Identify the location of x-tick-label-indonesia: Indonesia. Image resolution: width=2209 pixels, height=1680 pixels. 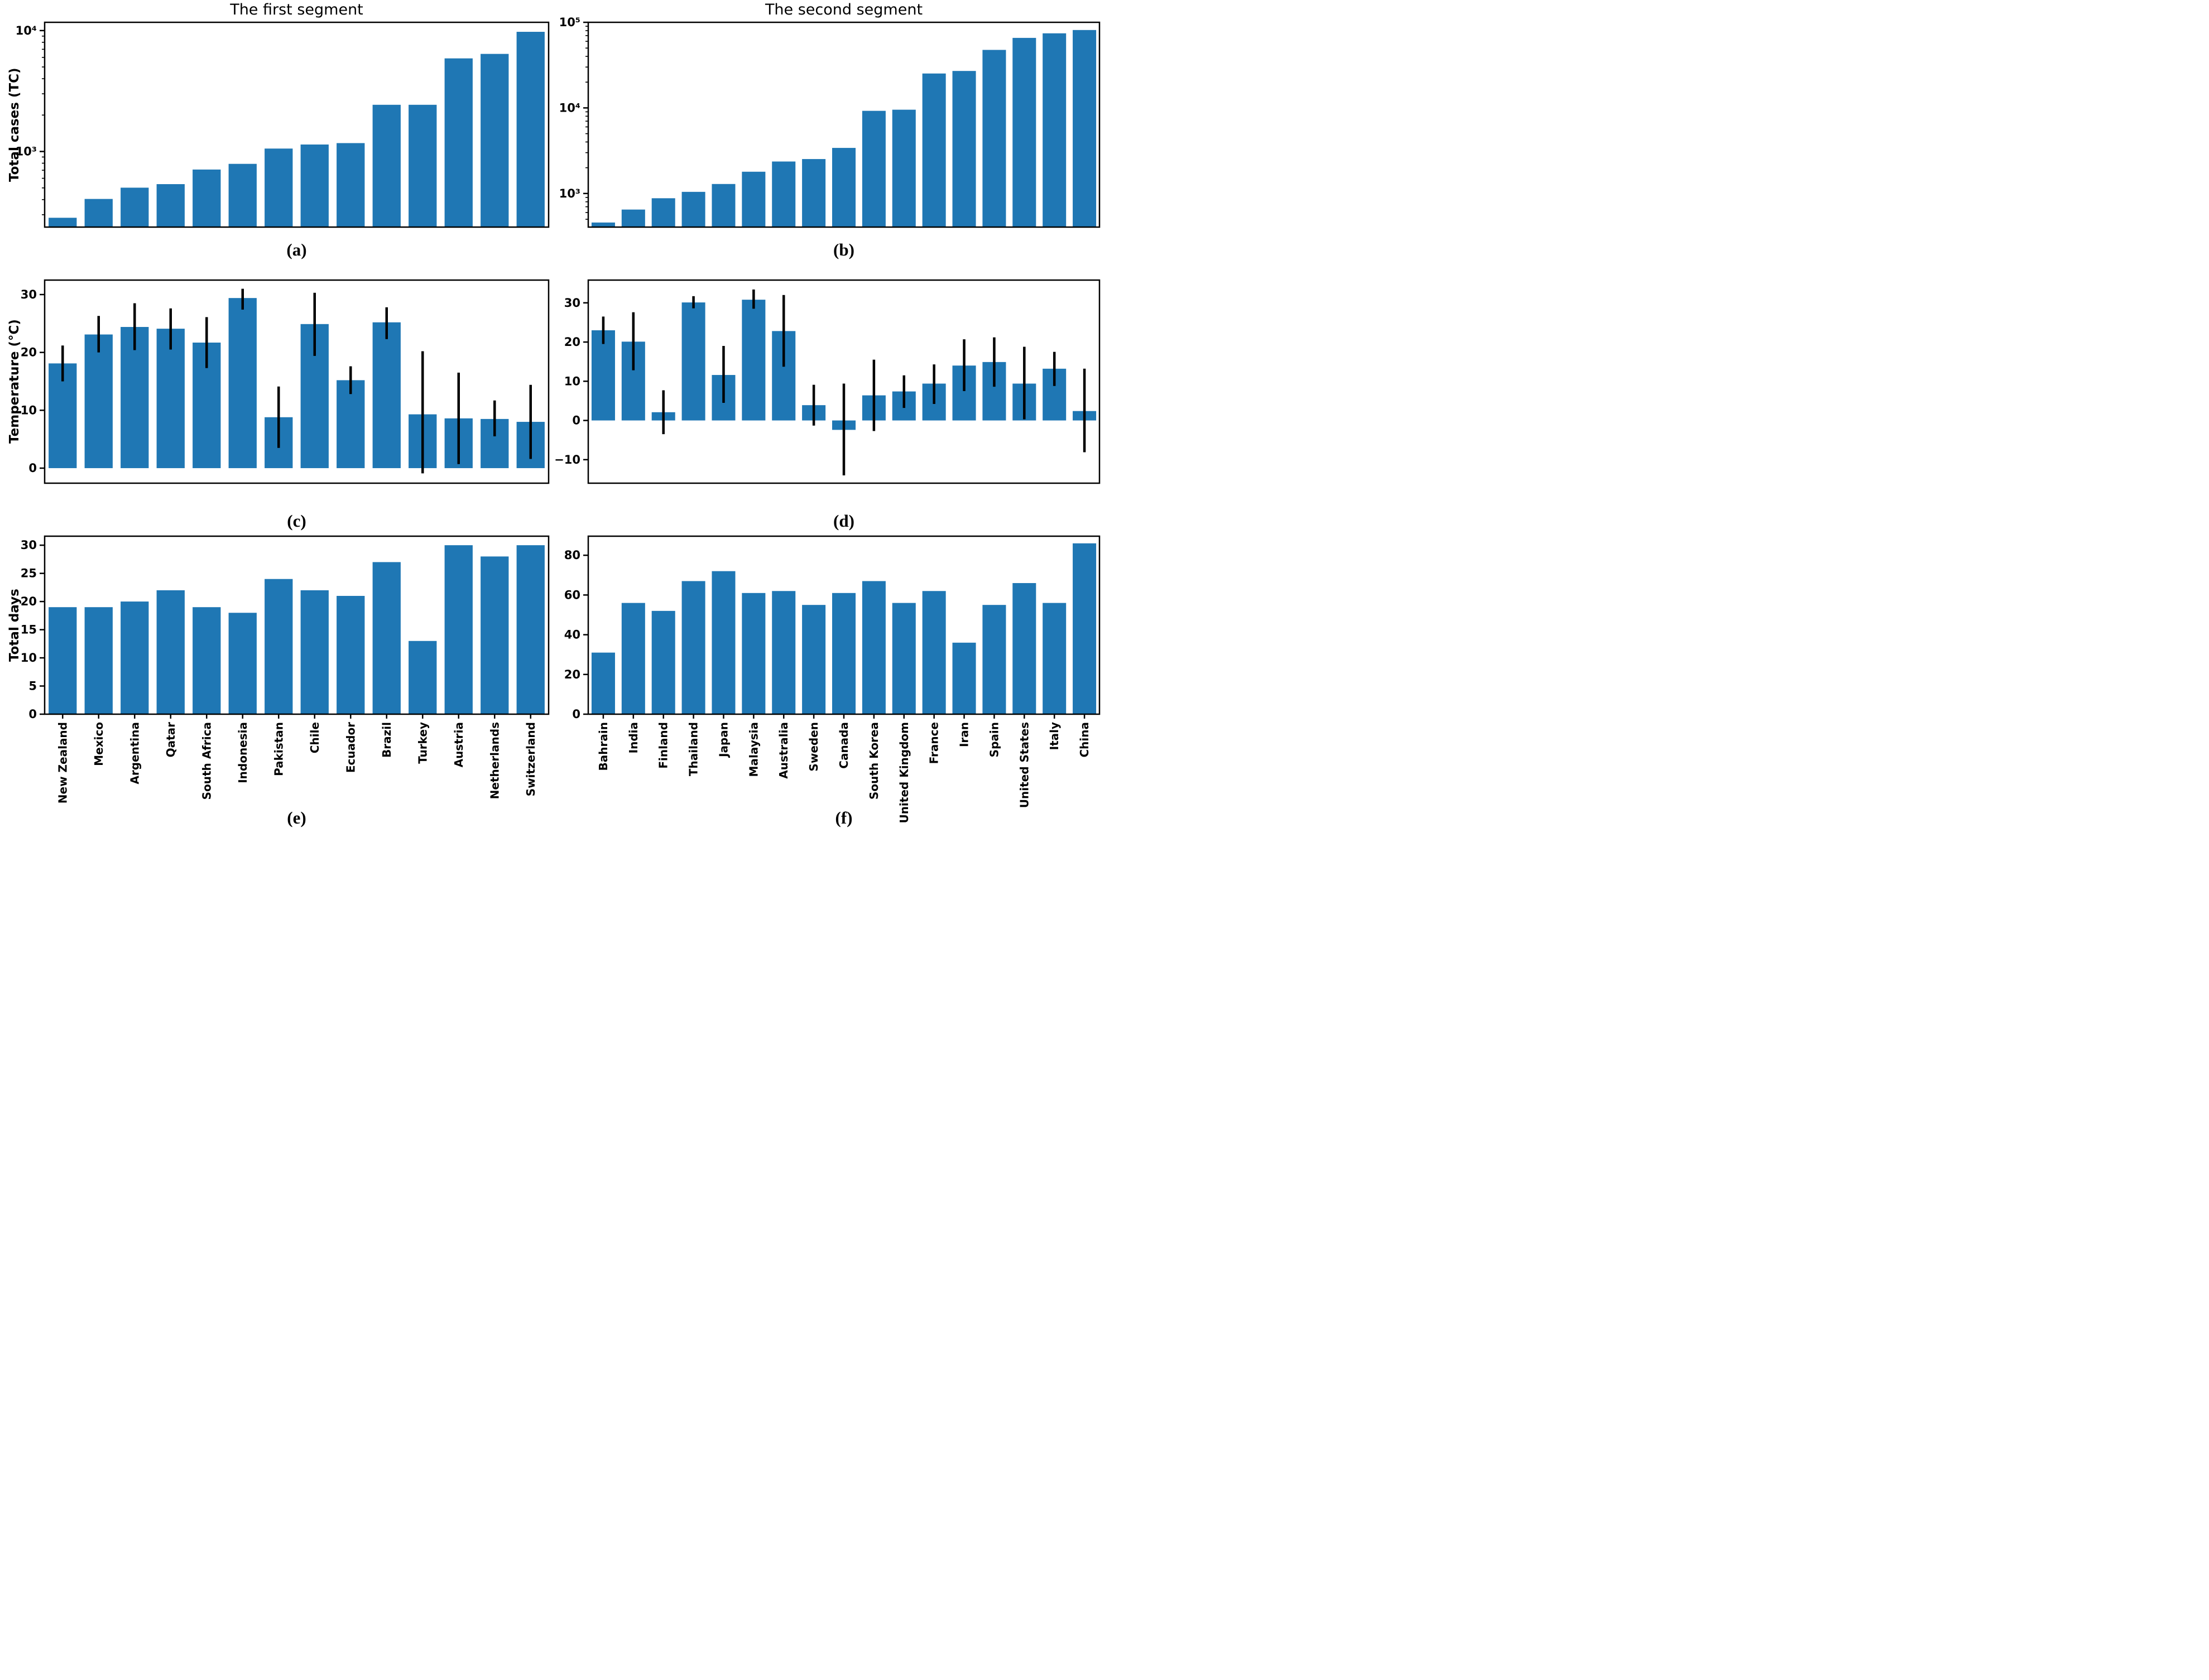
(242, 753).